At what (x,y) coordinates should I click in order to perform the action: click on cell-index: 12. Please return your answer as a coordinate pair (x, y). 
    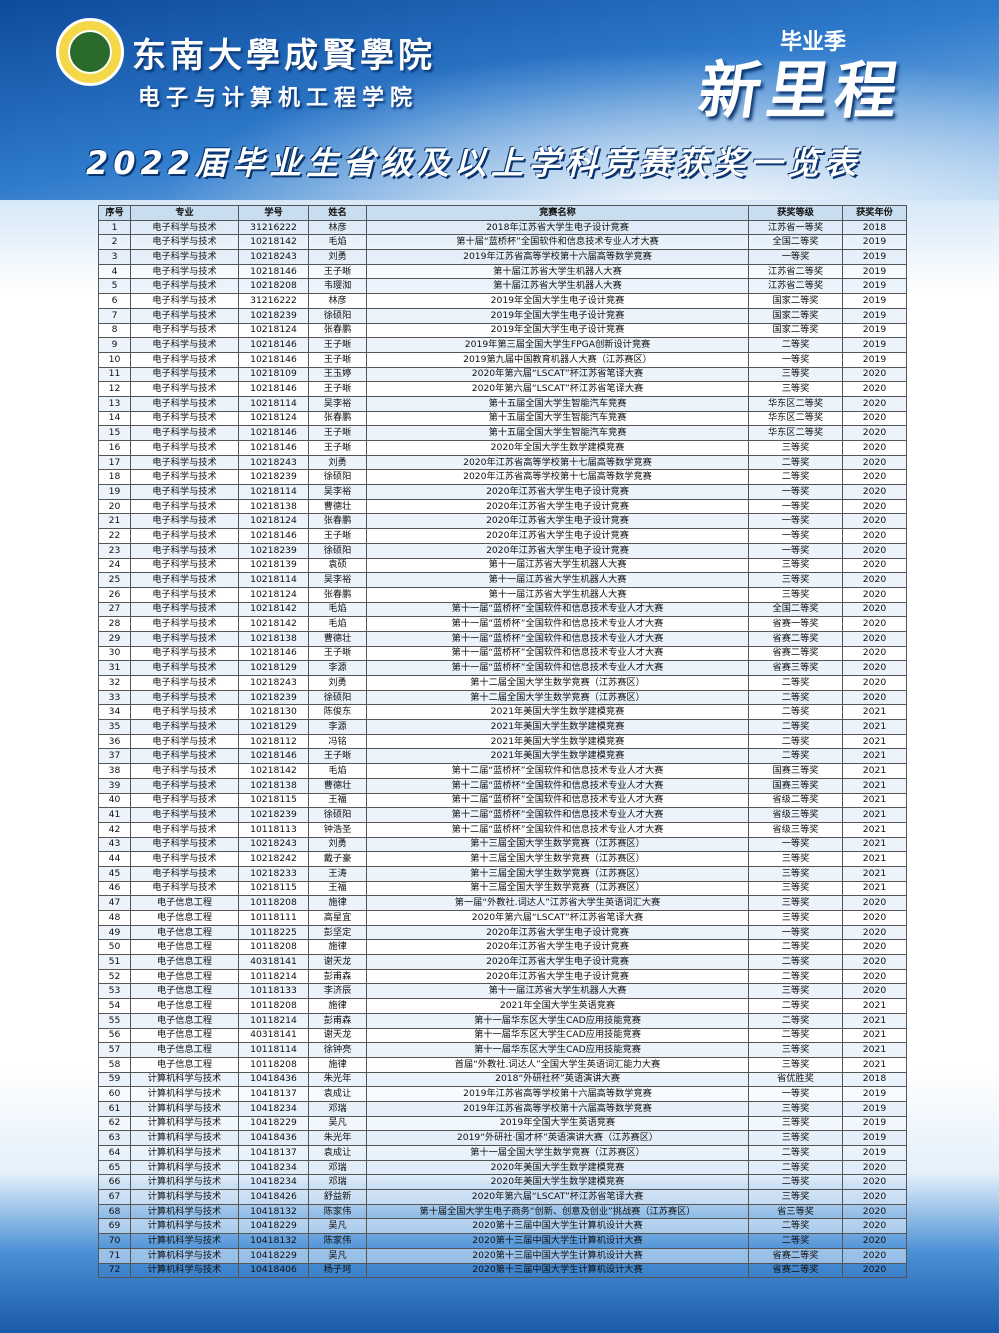
    Looking at the image, I should click on (114, 389).